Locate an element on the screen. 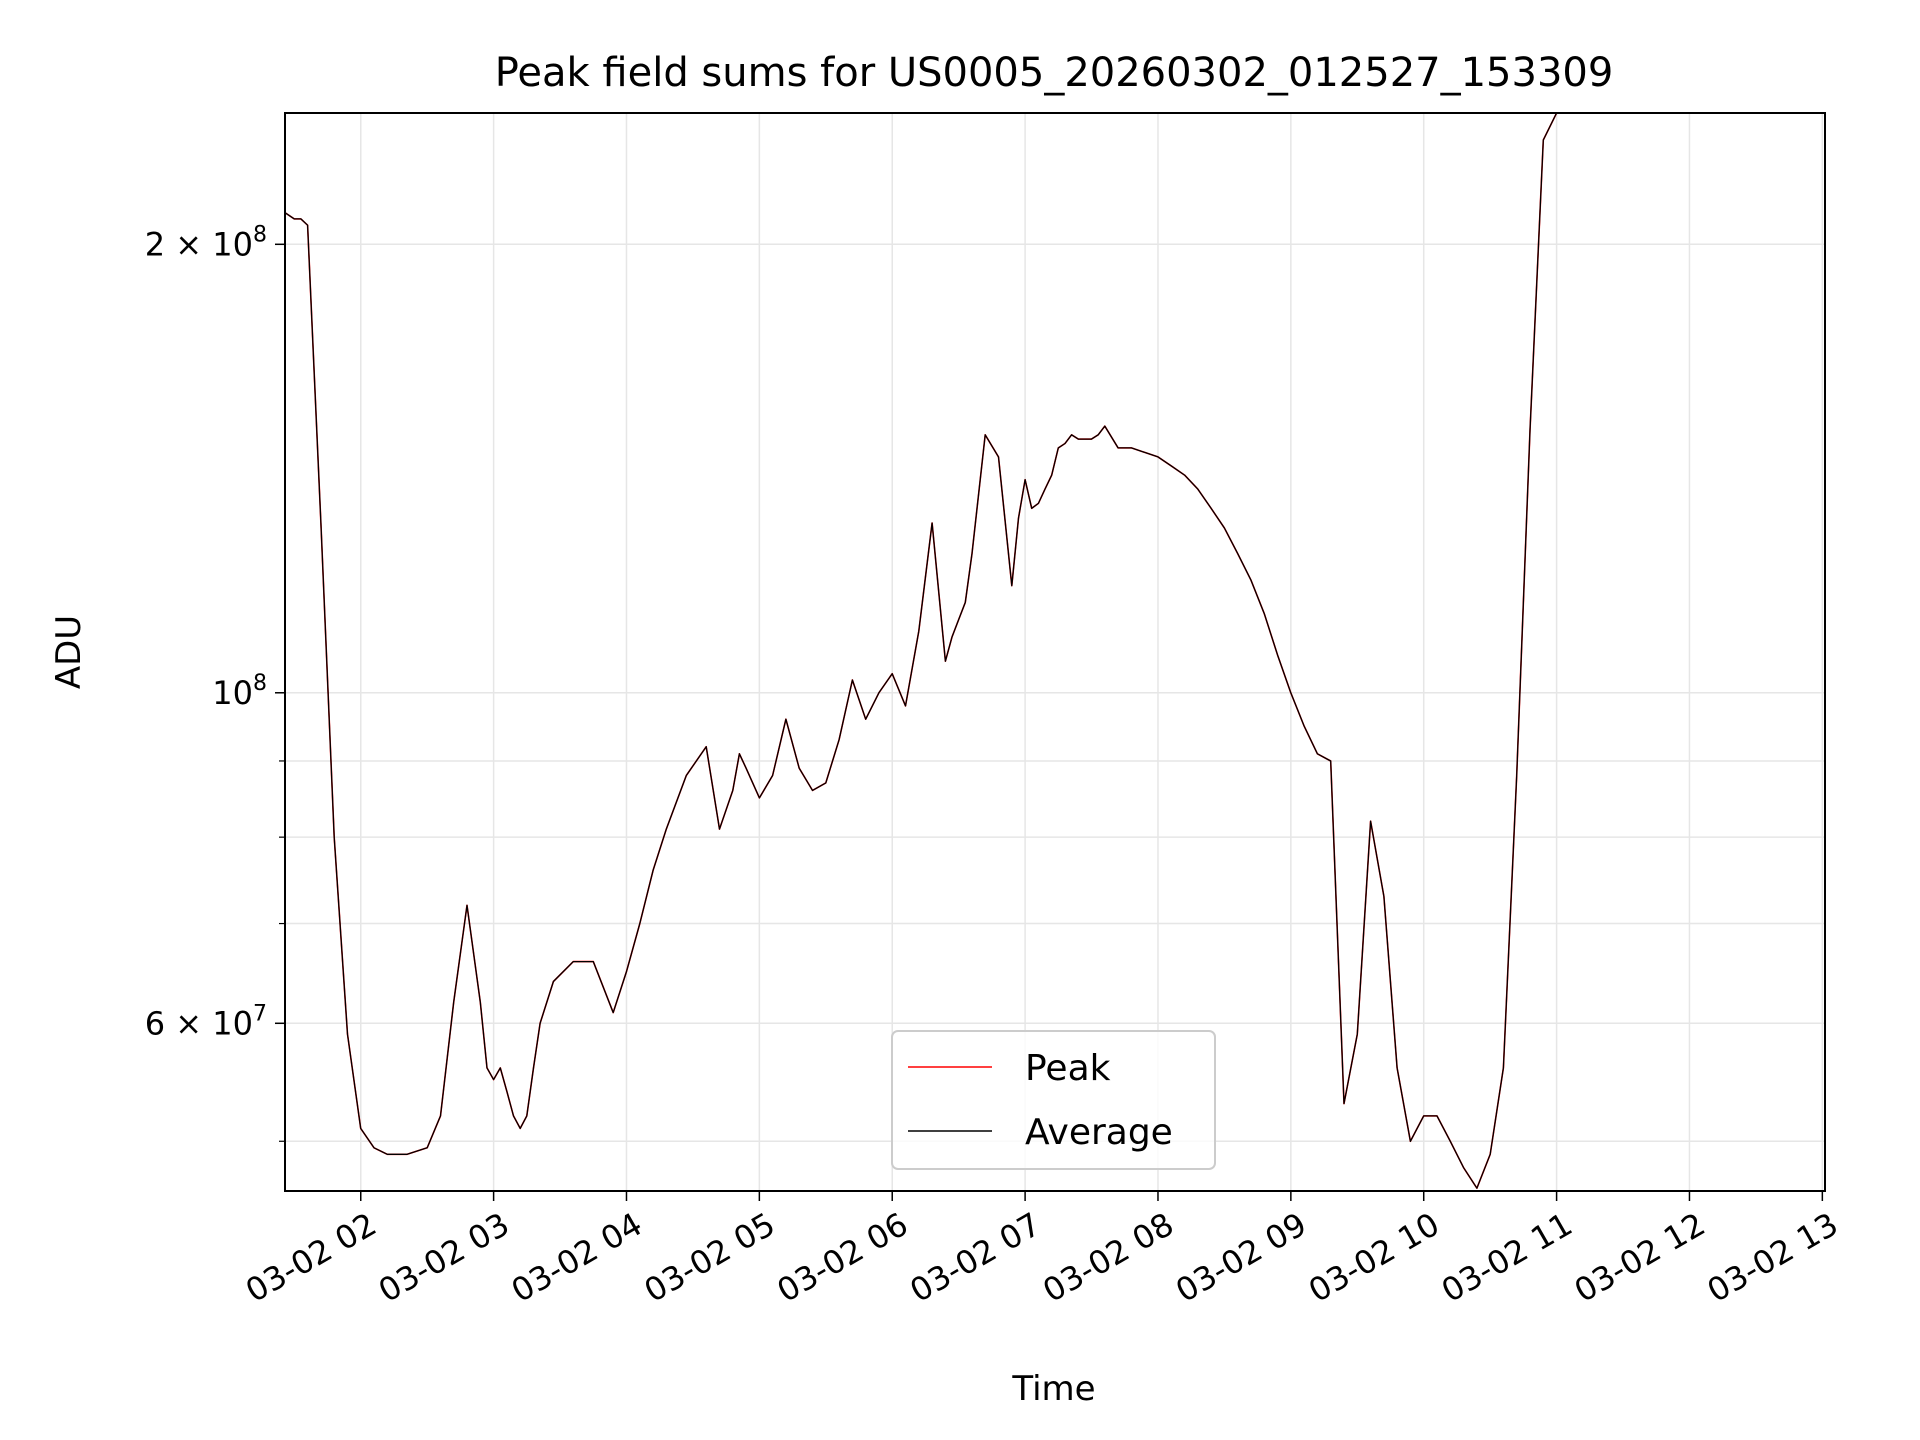 This screenshot has width=1920, height=1440. legend-box is located at coordinates (1053, 1100).